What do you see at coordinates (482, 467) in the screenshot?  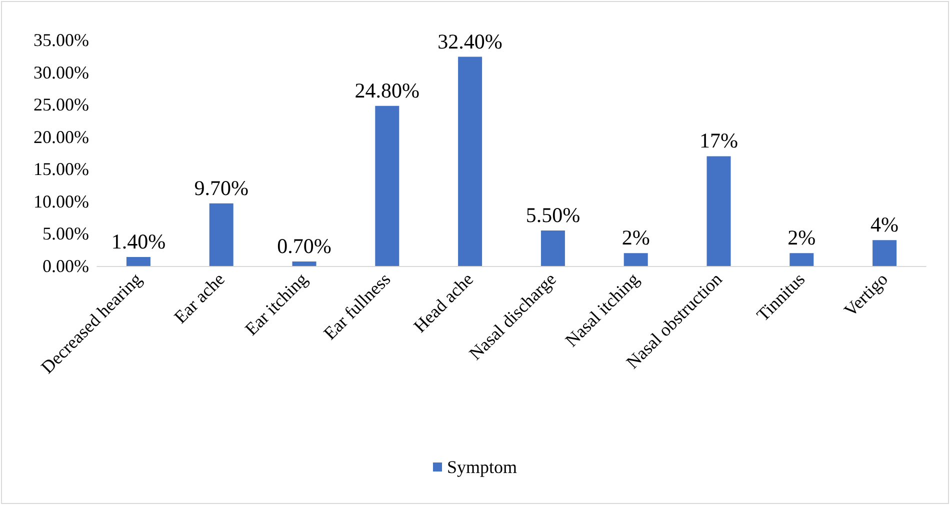 I see `legend-label: Symptom` at bounding box center [482, 467].